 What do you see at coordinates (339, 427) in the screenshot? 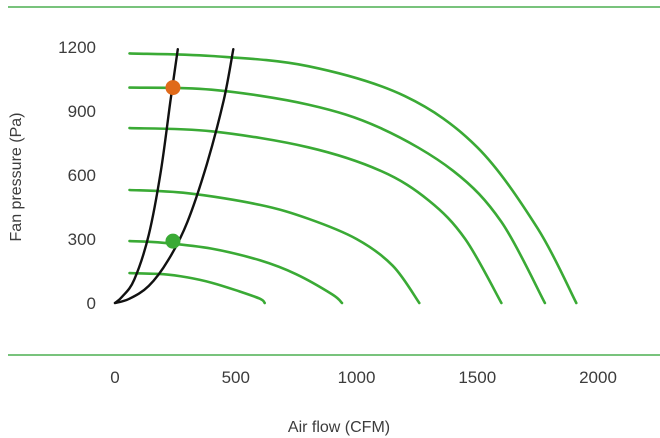
I see `x-axis-label: Air flow (CFM)` at bounding box center [339, 427].